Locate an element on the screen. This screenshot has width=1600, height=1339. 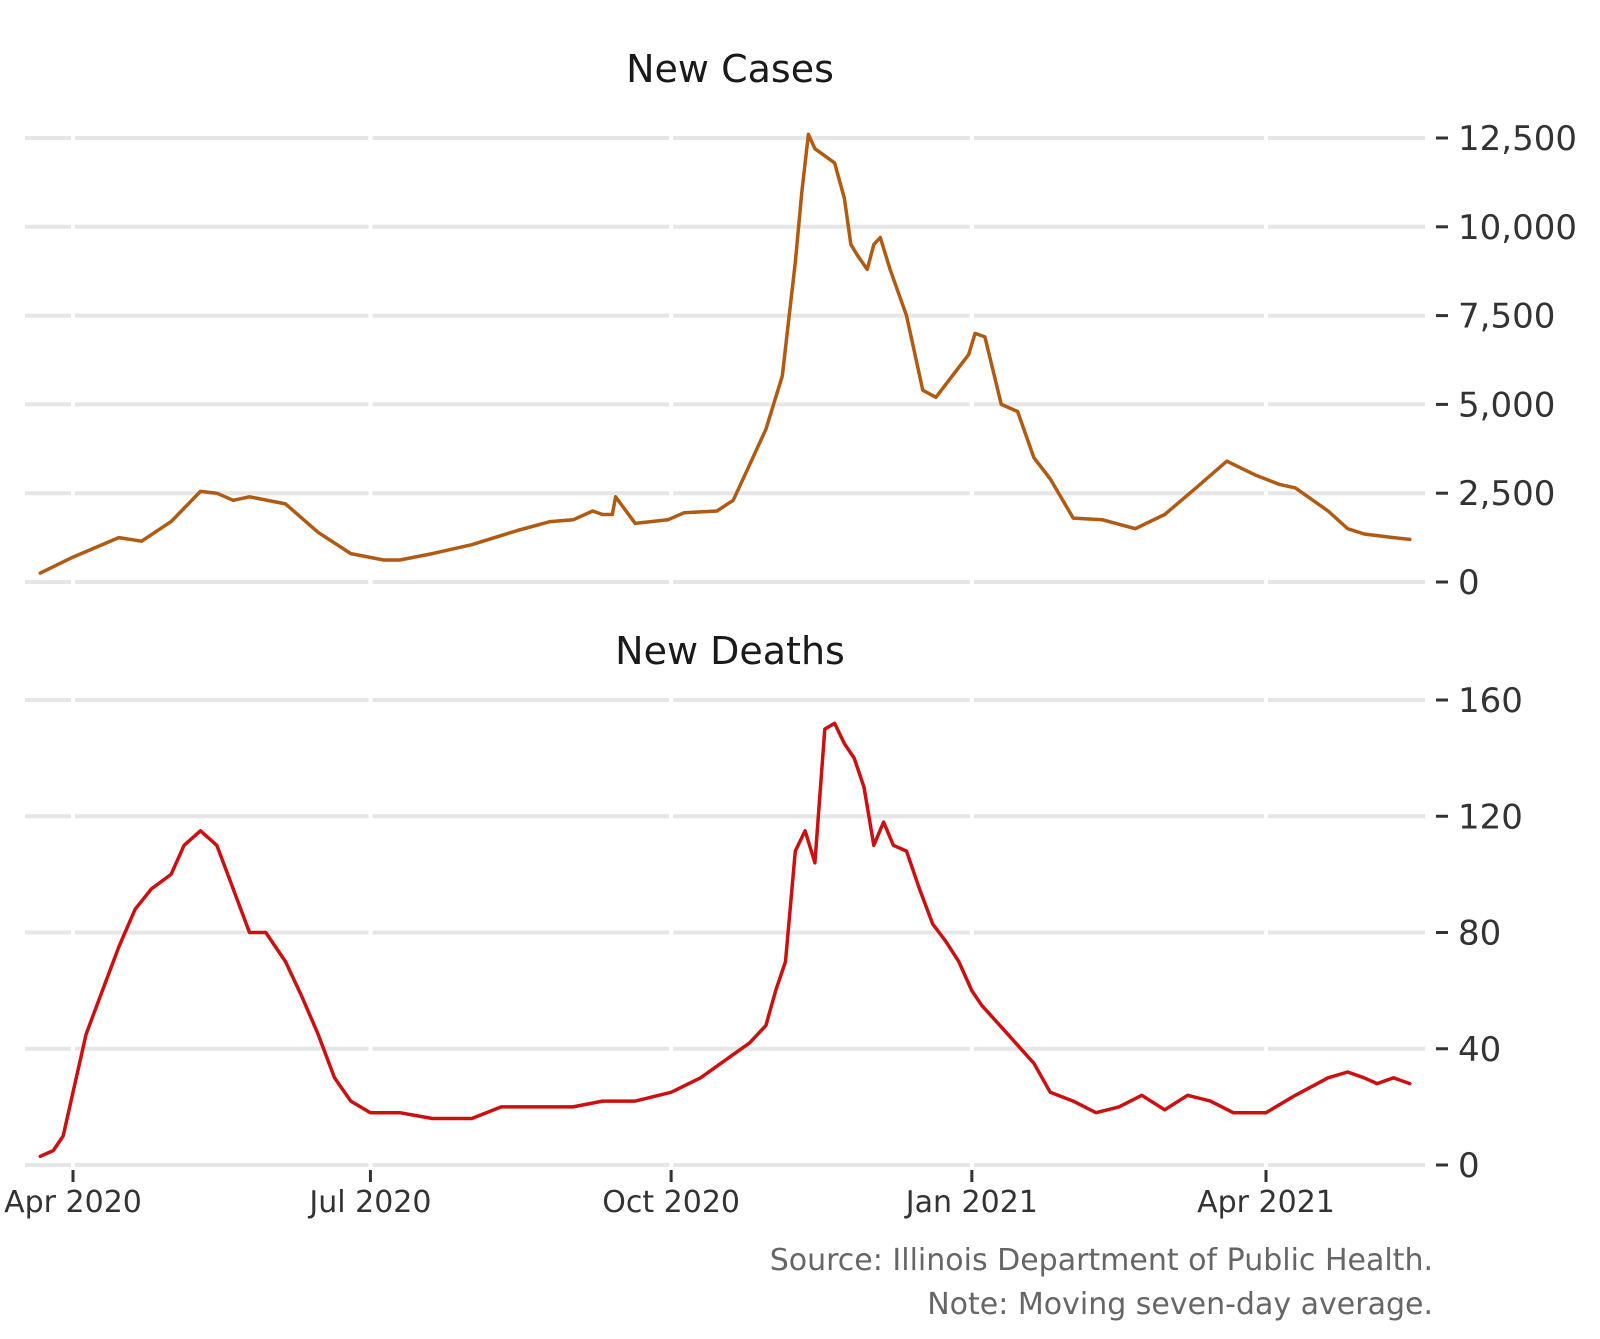
cases-y-tick-label: 12,500 is located at coordinates (1517, 139).